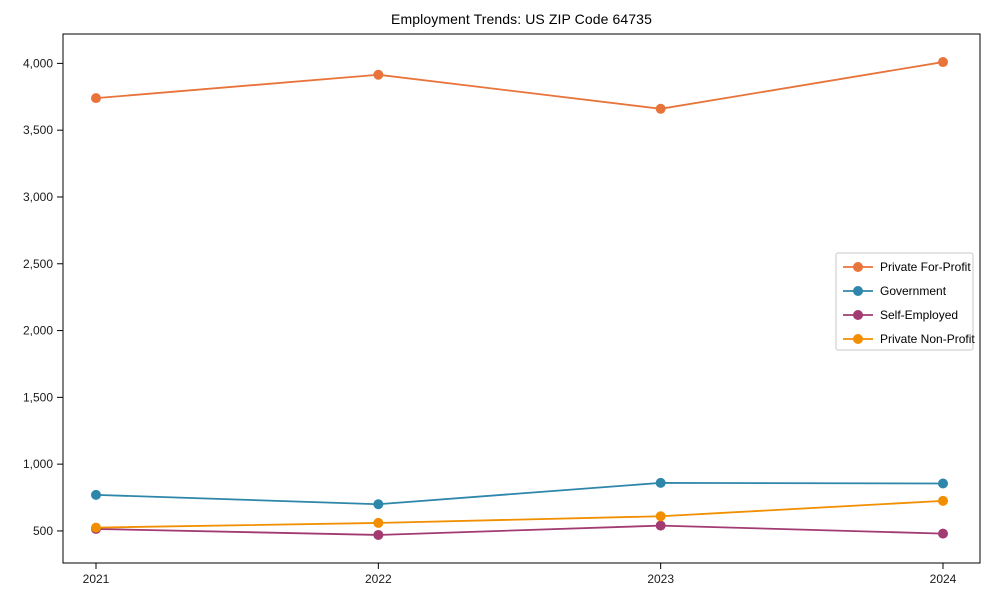 This screenshot has width=1000, height=600. What do you see at coordinates (519, 85) in the screenshot?
I see `series-line-private-for-profit` at bounding box center [519, 85].